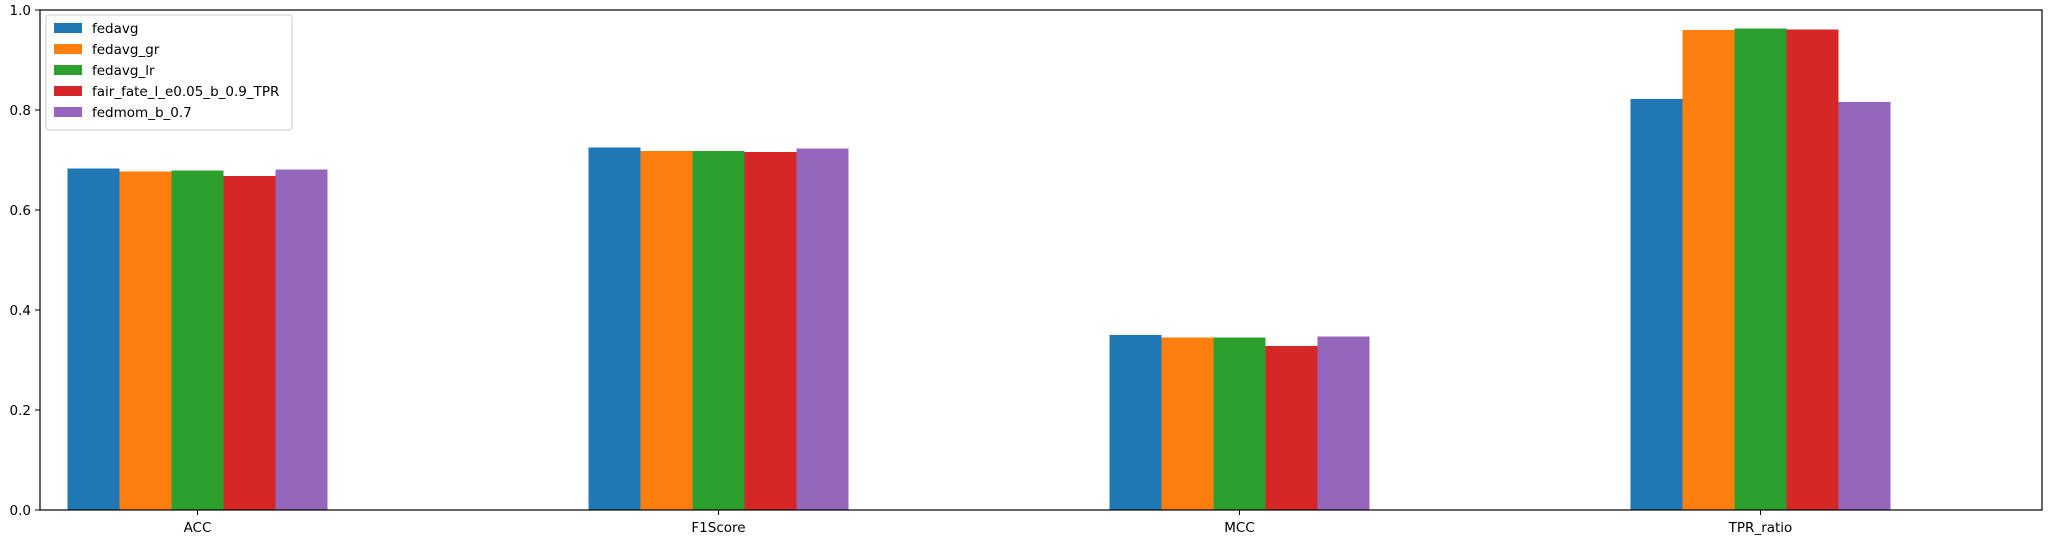 The image size is (2051, 543). Describe the element at coordinates (126, 50) in the screenshot. I see `legend-label: fedavg_gr` at that location.